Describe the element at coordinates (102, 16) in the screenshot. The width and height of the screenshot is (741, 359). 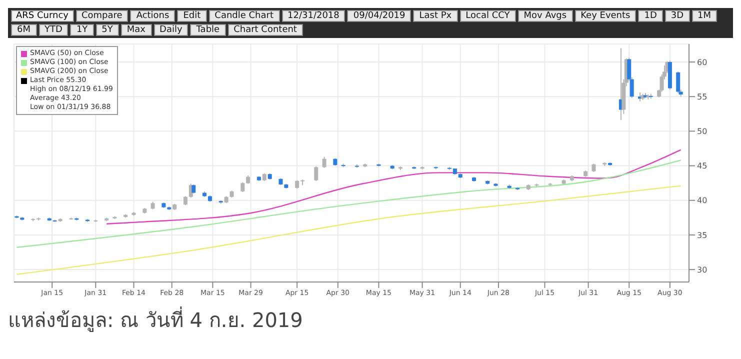
I see `text: Compare` at that location.